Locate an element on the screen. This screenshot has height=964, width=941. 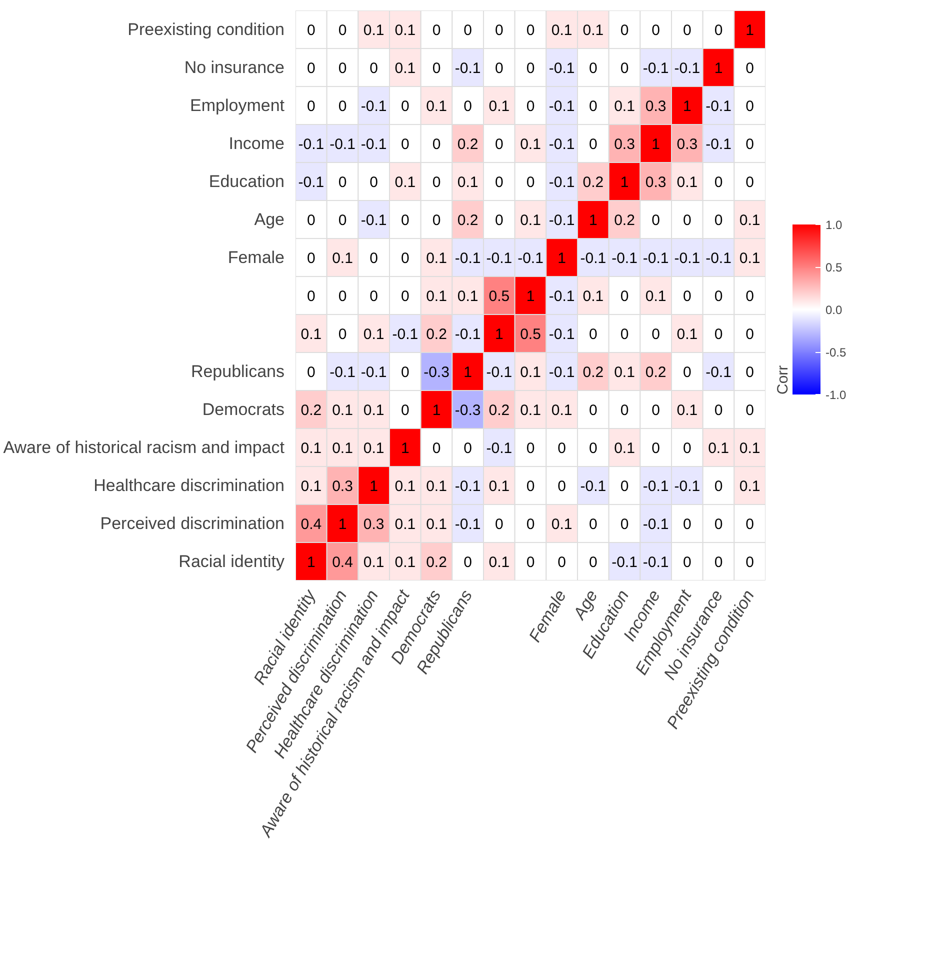
color-bar-label: 0.5 is located at coordinates (834, 267).